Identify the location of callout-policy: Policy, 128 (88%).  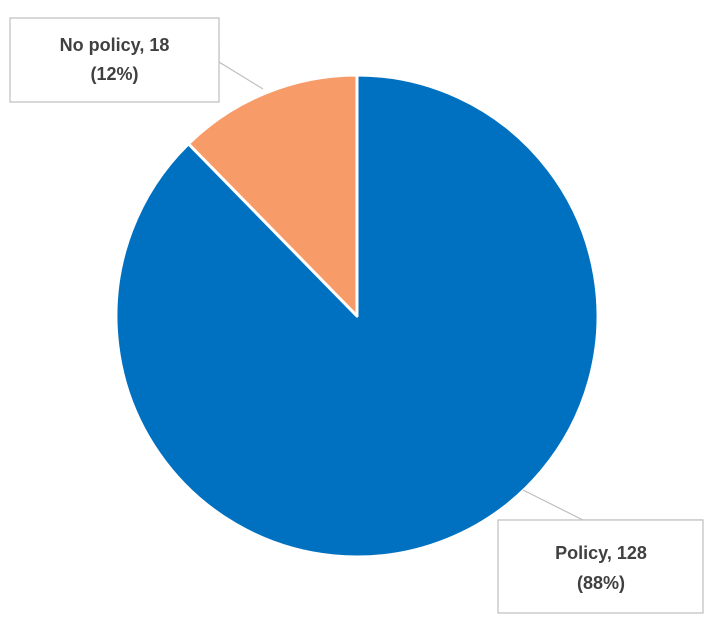
(600, 551).